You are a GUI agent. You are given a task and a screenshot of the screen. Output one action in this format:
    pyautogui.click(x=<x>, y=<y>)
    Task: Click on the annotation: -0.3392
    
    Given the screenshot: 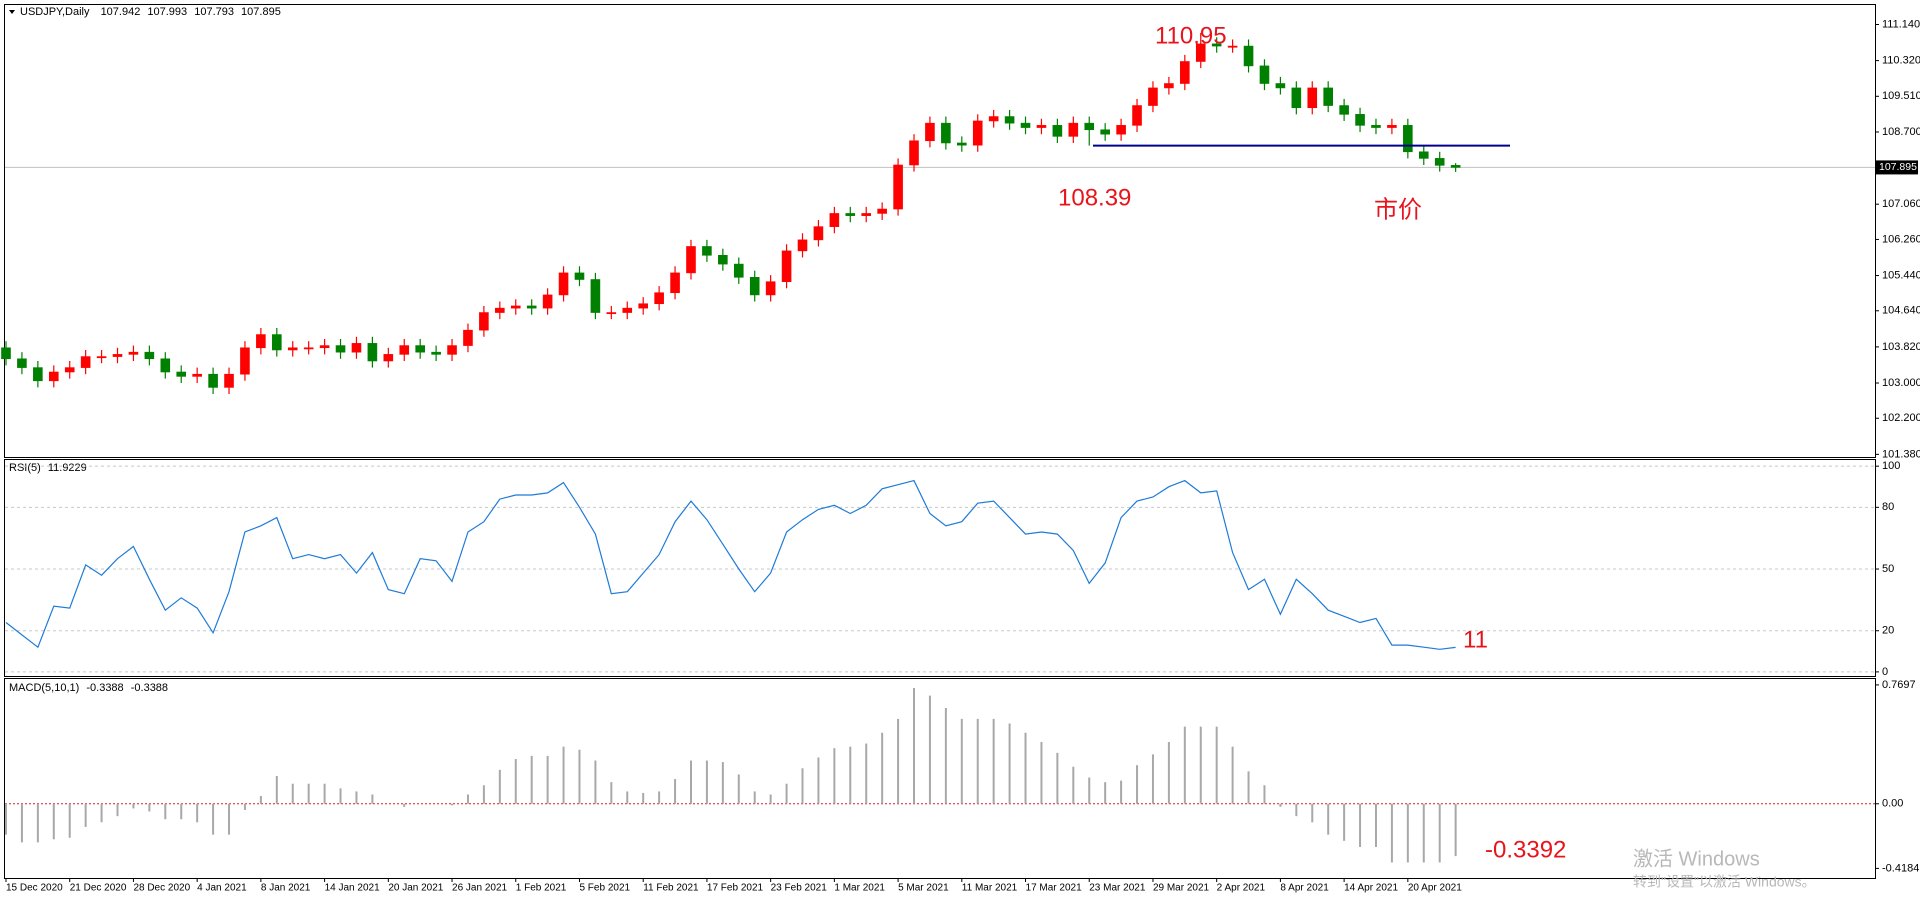 What is the action you would take?
    pyautogui.click(x=1525, y=849)
    